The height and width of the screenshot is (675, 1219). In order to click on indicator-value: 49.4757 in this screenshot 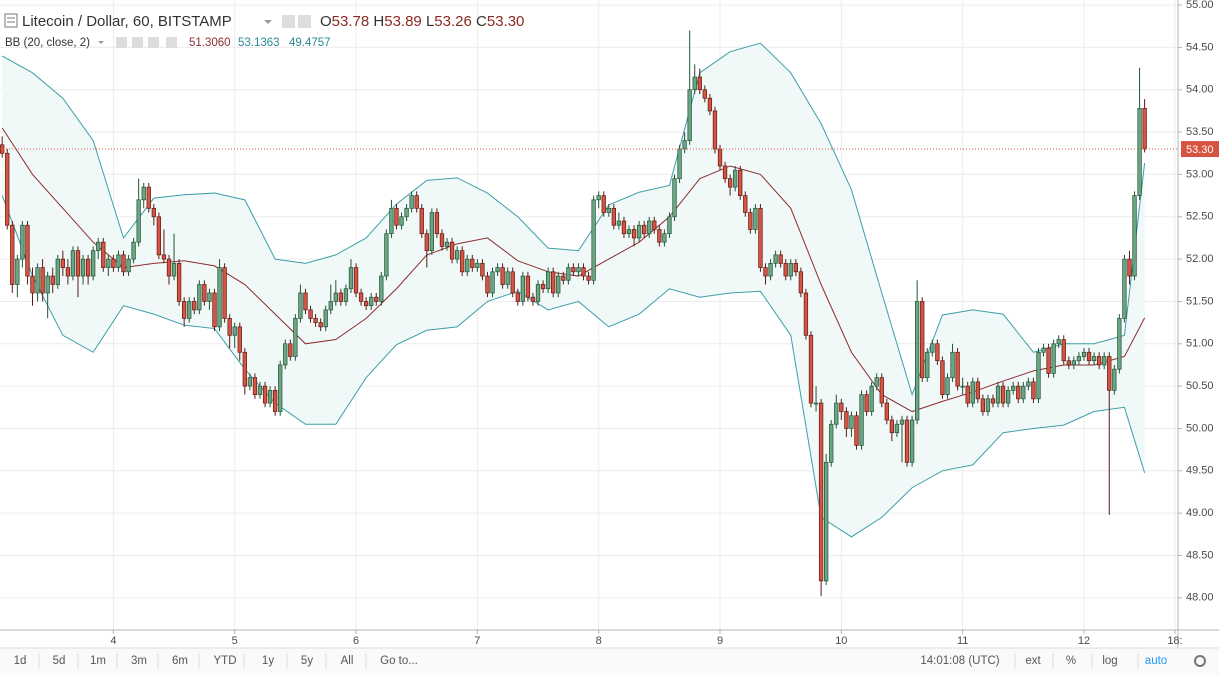, I will do `click(310, 43)`.